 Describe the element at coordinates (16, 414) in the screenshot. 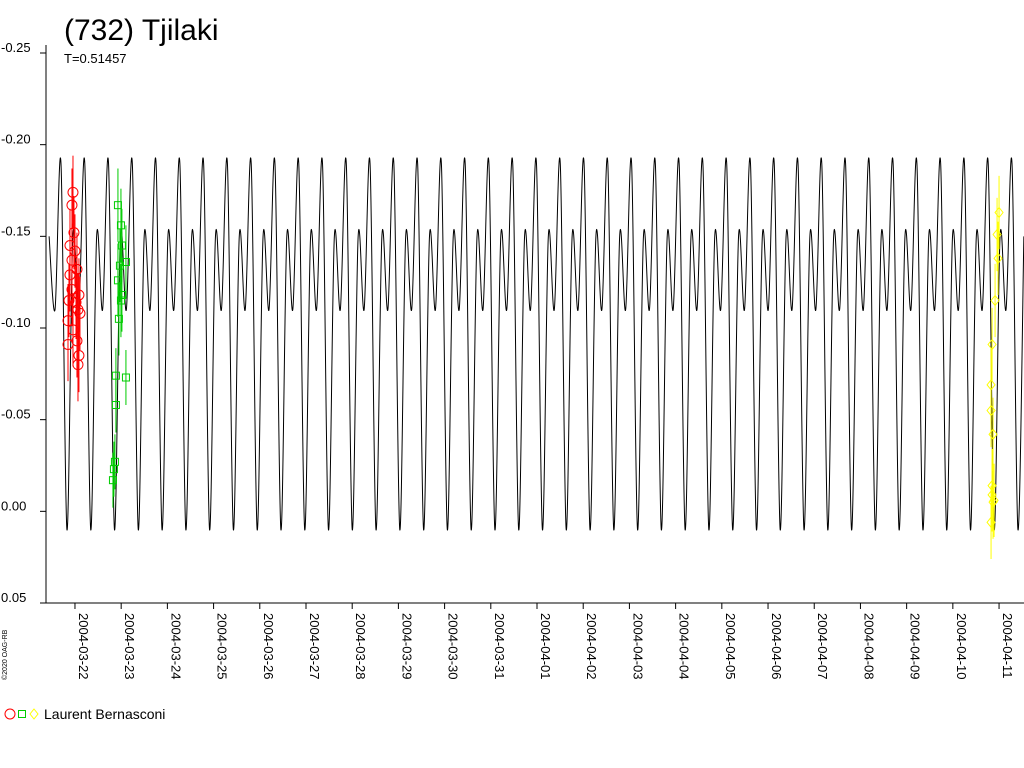

I see `y-tick-label: -0.05` at that location.